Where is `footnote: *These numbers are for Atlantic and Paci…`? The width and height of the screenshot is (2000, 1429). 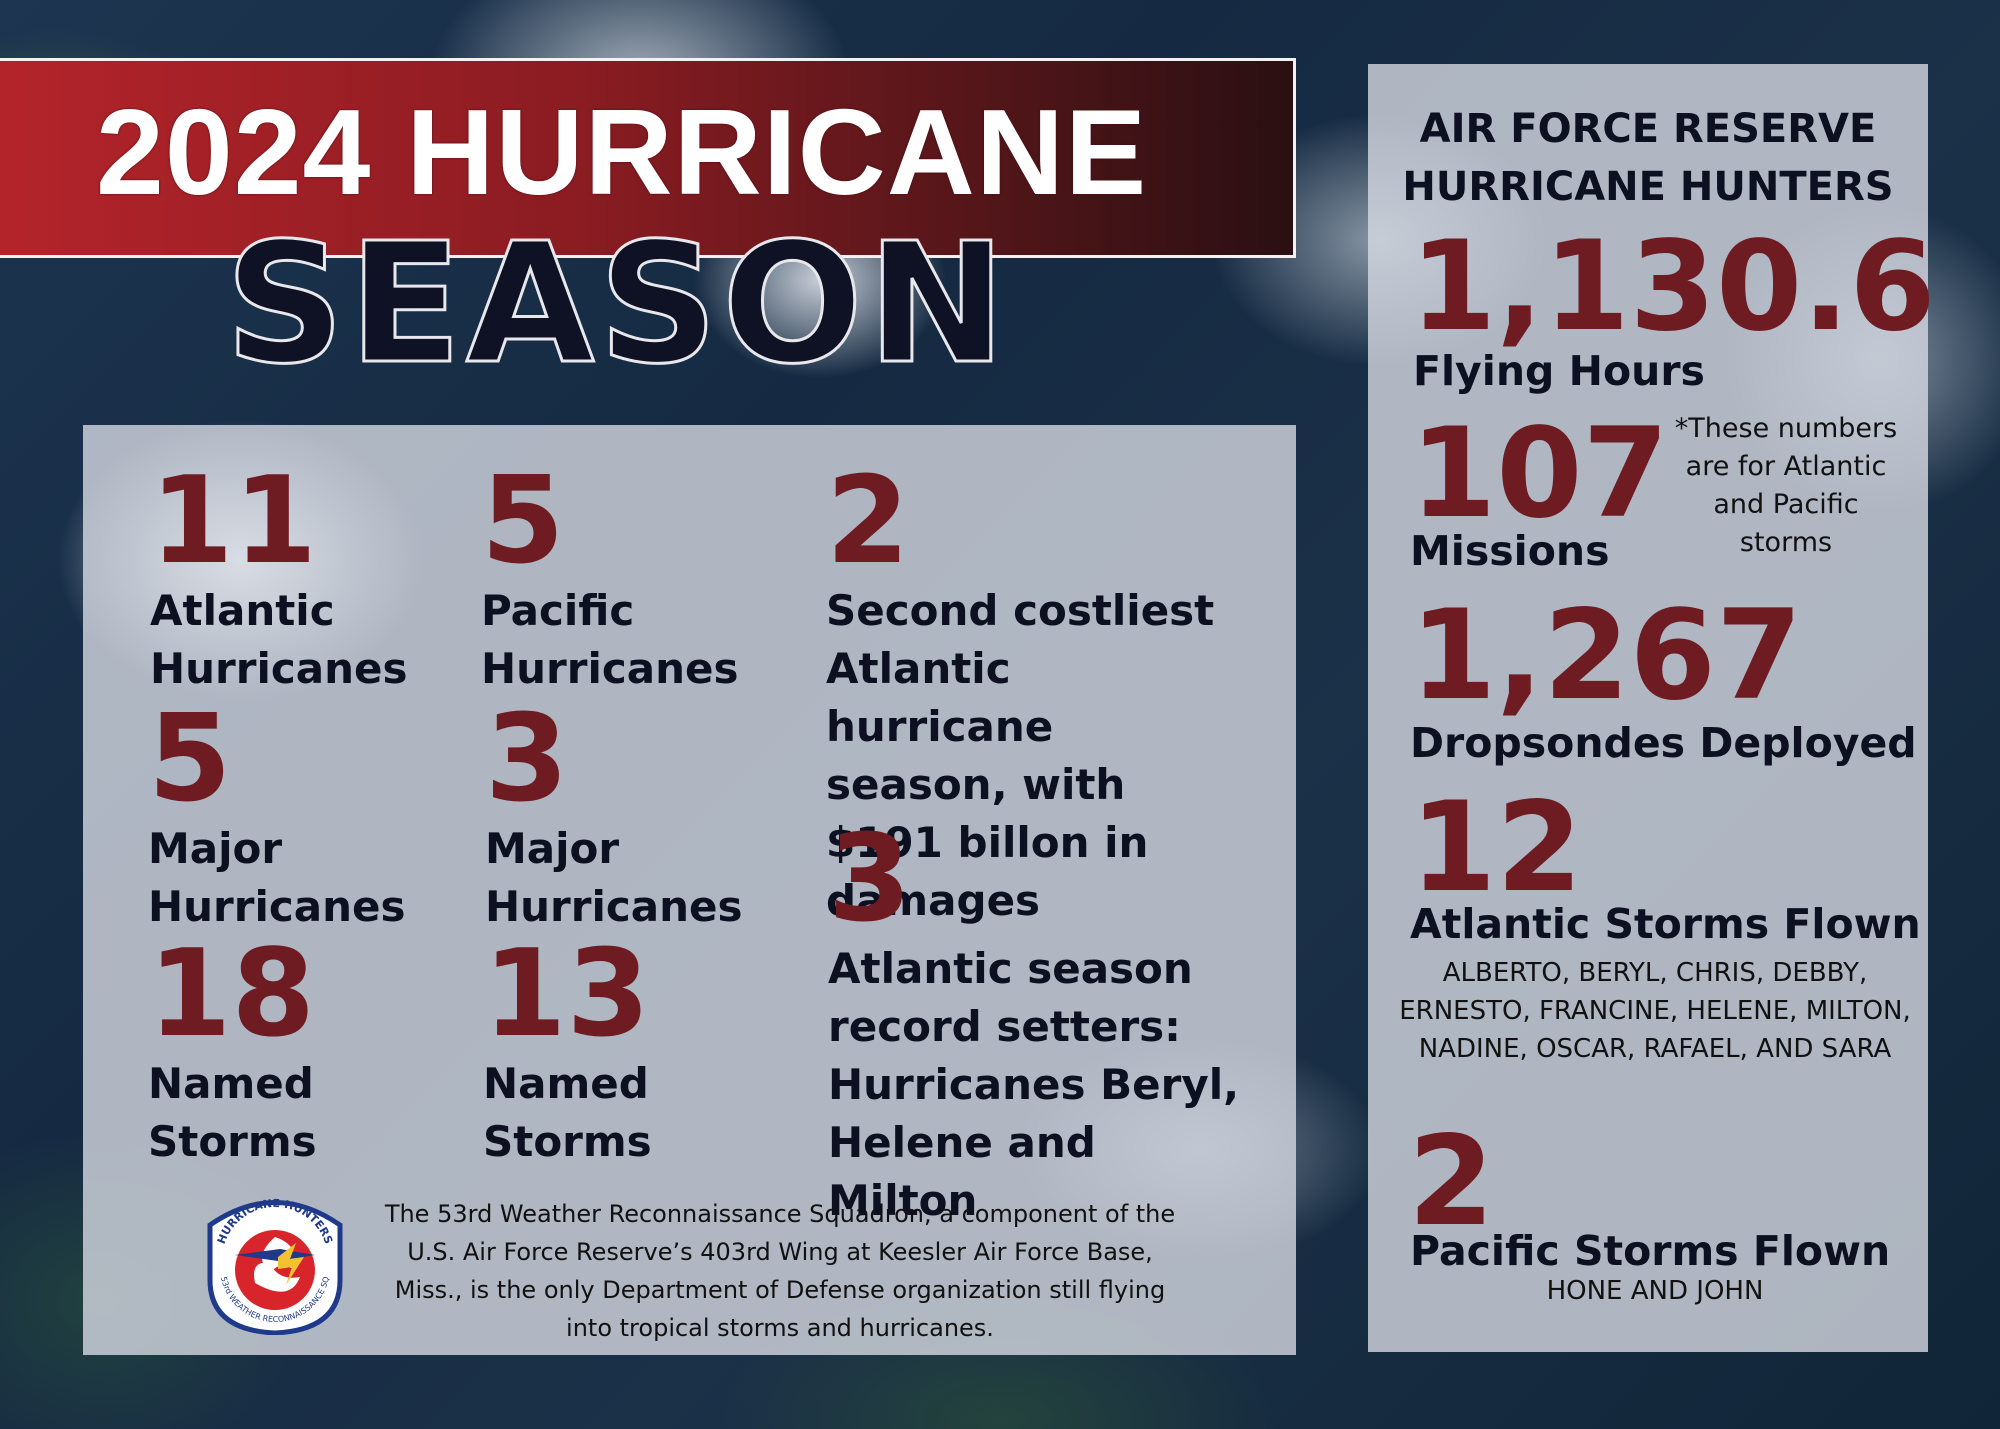
footnote: *These numbers are for Atlantic and Paci… is located at coordinates (1786, 485).